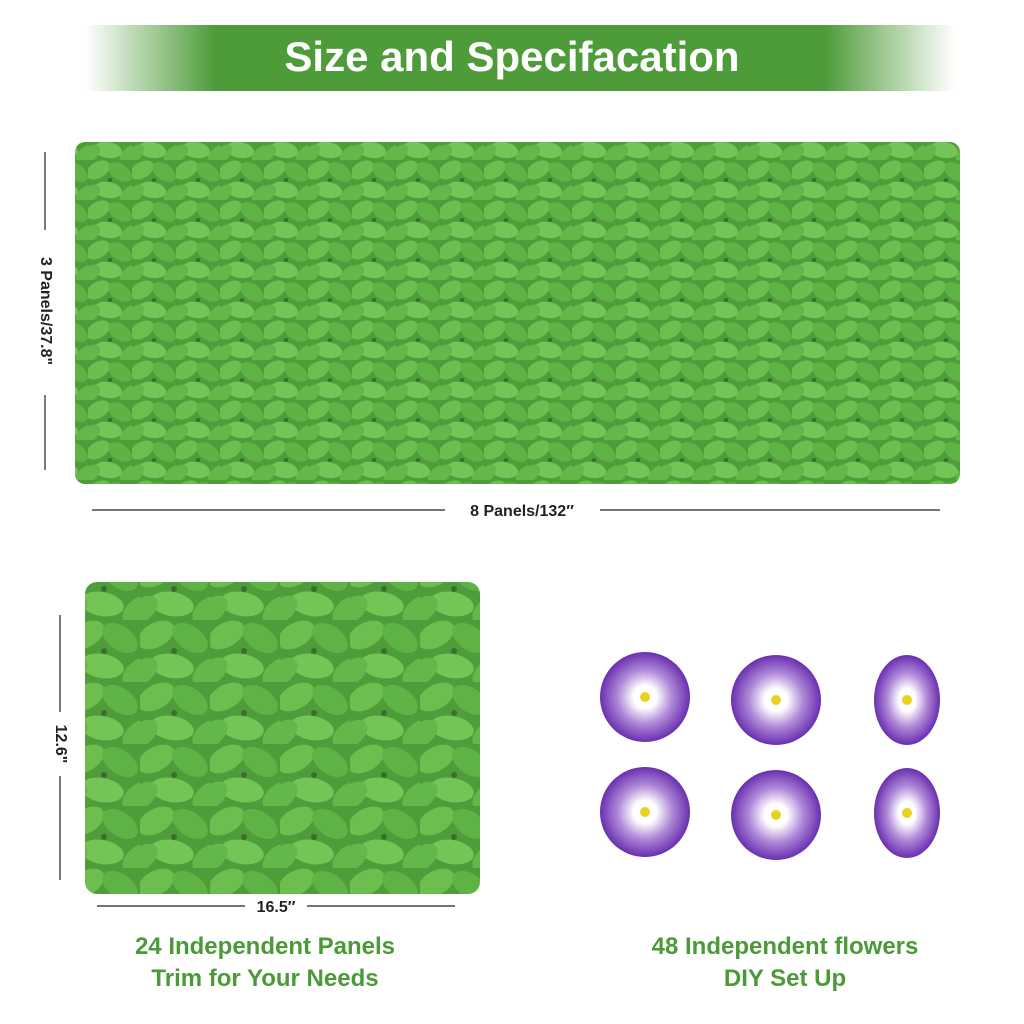 Image resolution: width=1024 pixels, height=1024 pixels. What do you see at coordinates (785, 978) in the screenshot?
I see `caption-line: DIY Set Up` at bounding box center [785, 978].